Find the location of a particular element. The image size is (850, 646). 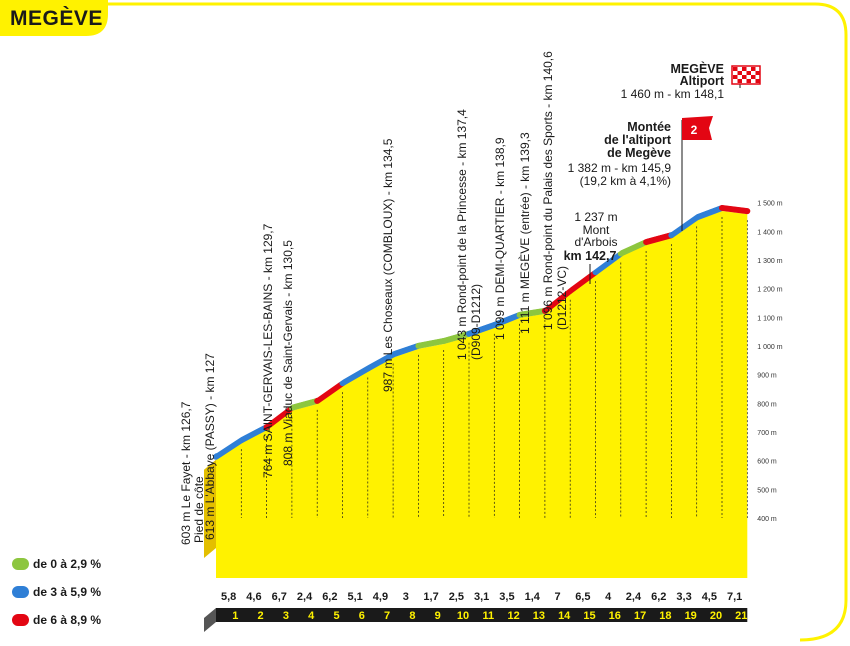

altitude-tick: 400 m is located at coordinates (767, 519).